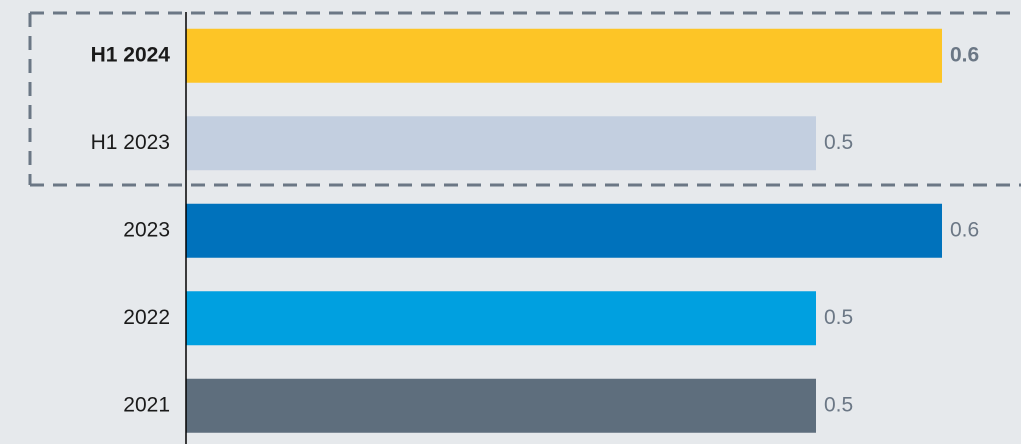 The width and height of the screenshot is (1021, 444). Describe the element at coordinates (130, 142) in the screenshot. I see `category-label: H1 2023` at that location.